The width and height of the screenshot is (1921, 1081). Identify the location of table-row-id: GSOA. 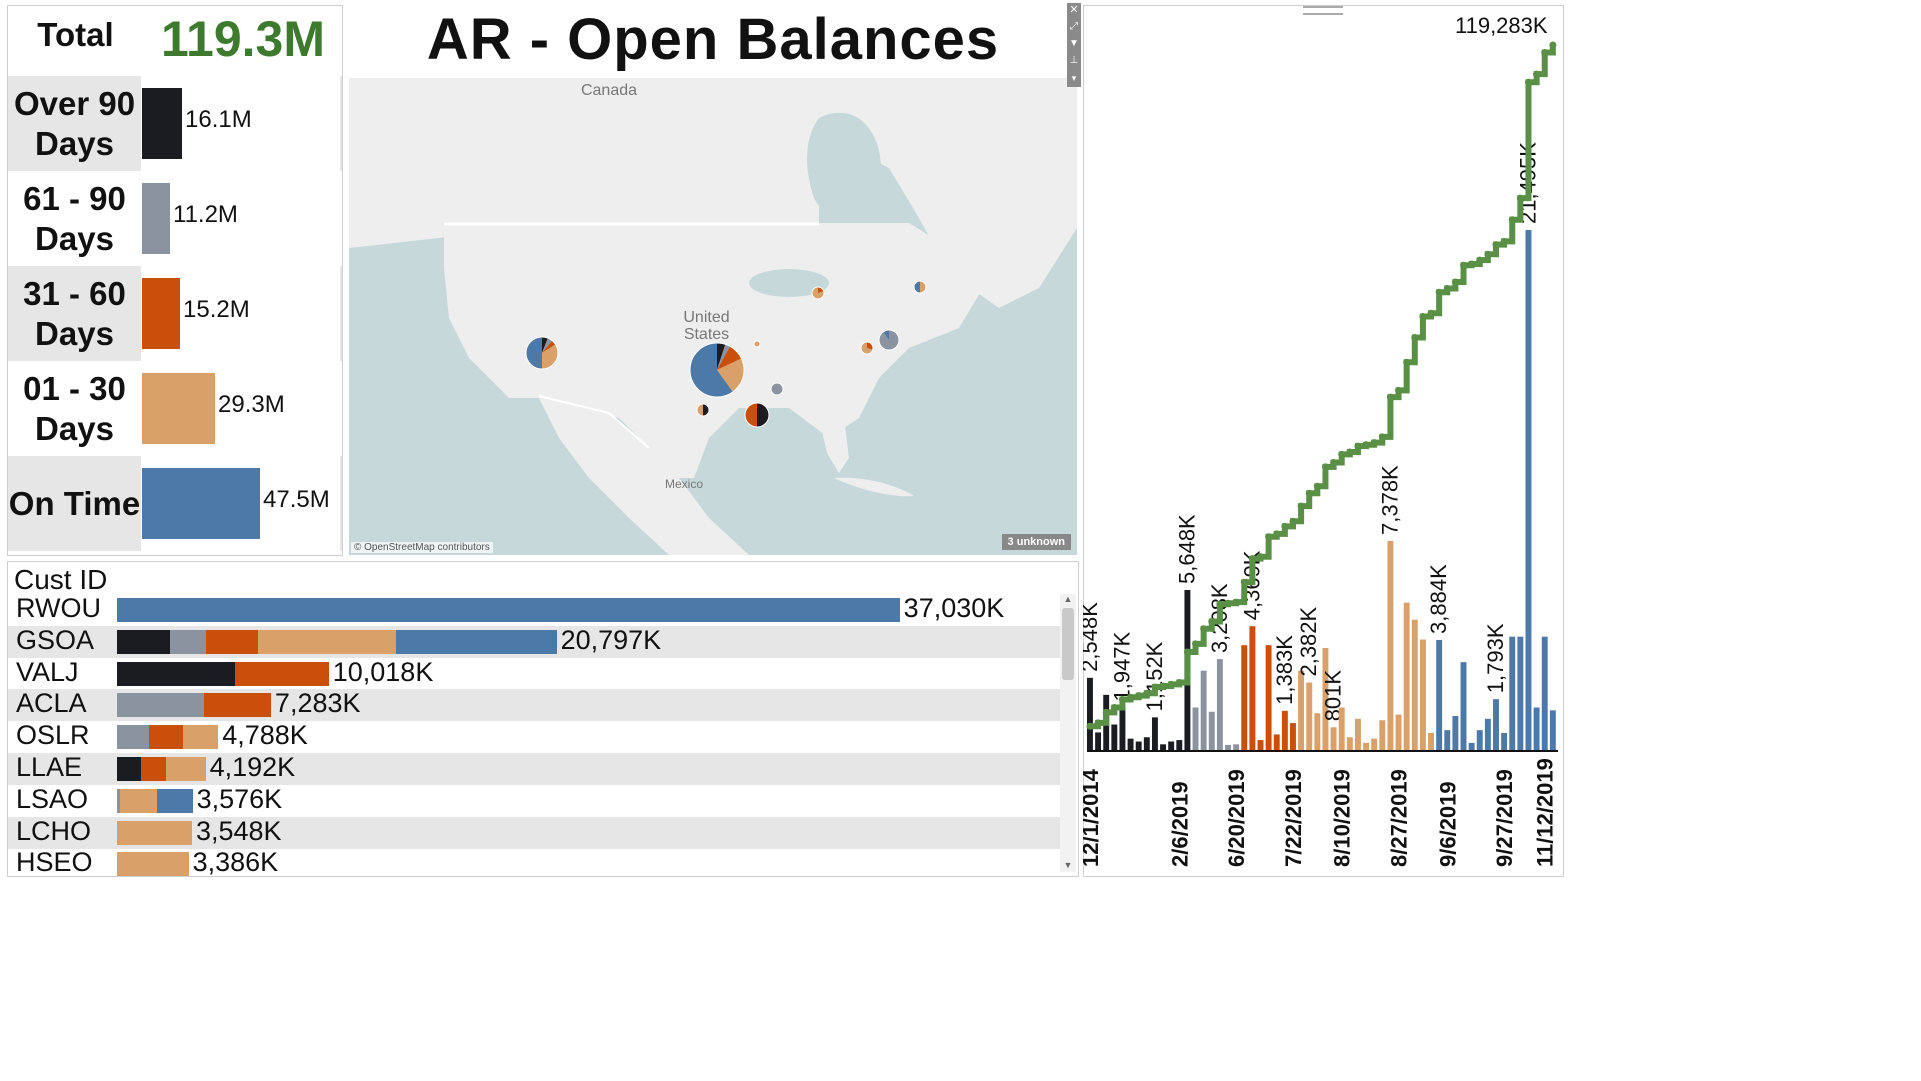
(55, 640).